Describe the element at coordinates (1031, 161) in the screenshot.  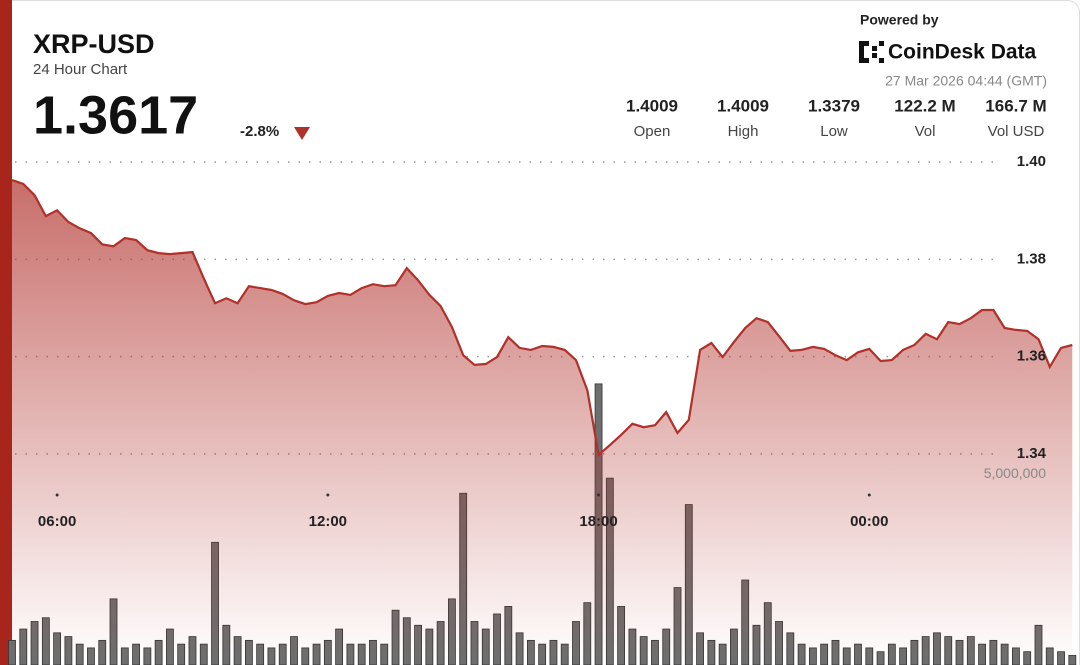
I see `y-tick-label: 1.40` at that location.